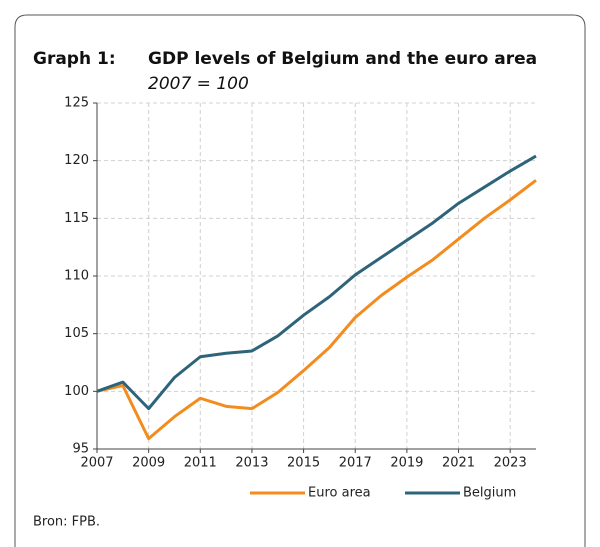  I want to click on x-tick-label: 2007, so click(96, 463).